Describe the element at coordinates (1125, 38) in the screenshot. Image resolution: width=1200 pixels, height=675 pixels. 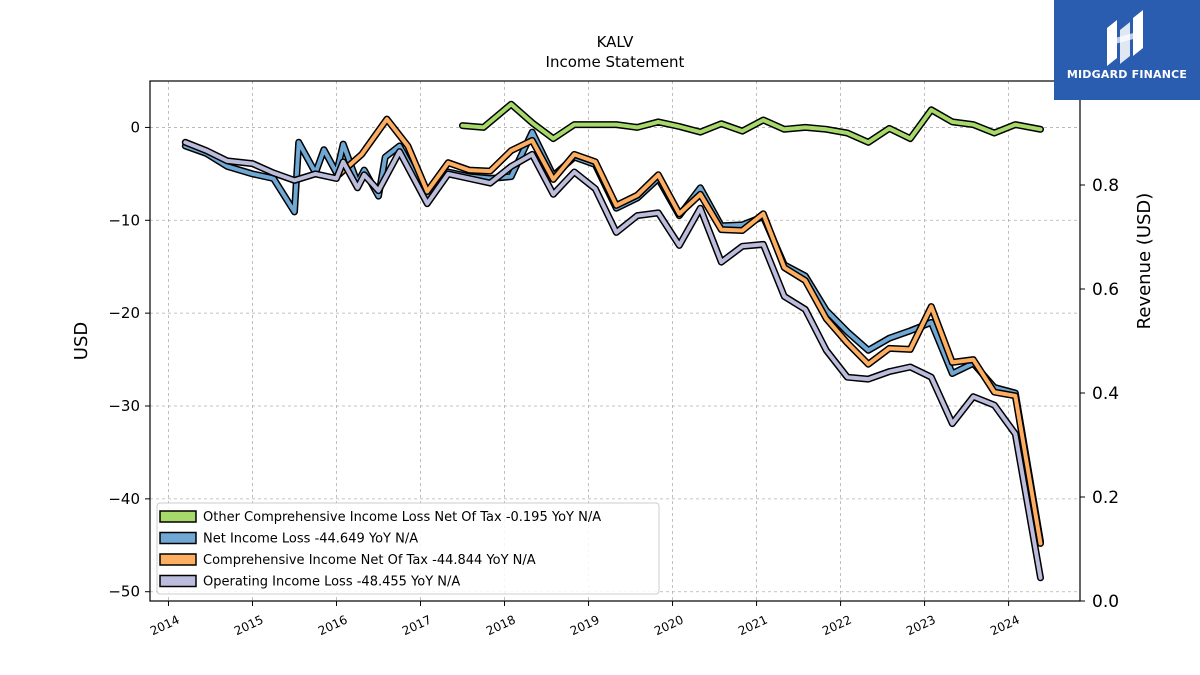
I see `brand-mark-icon` at that location.